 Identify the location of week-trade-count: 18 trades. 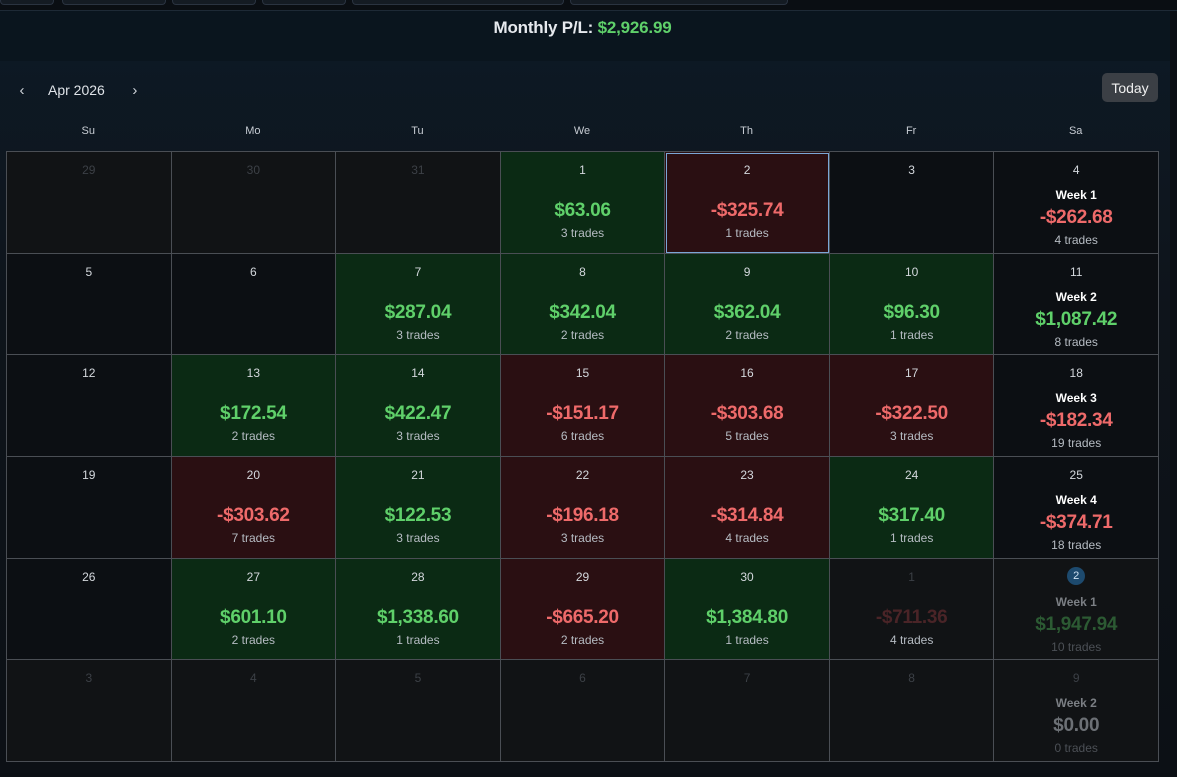
(1076, 544).